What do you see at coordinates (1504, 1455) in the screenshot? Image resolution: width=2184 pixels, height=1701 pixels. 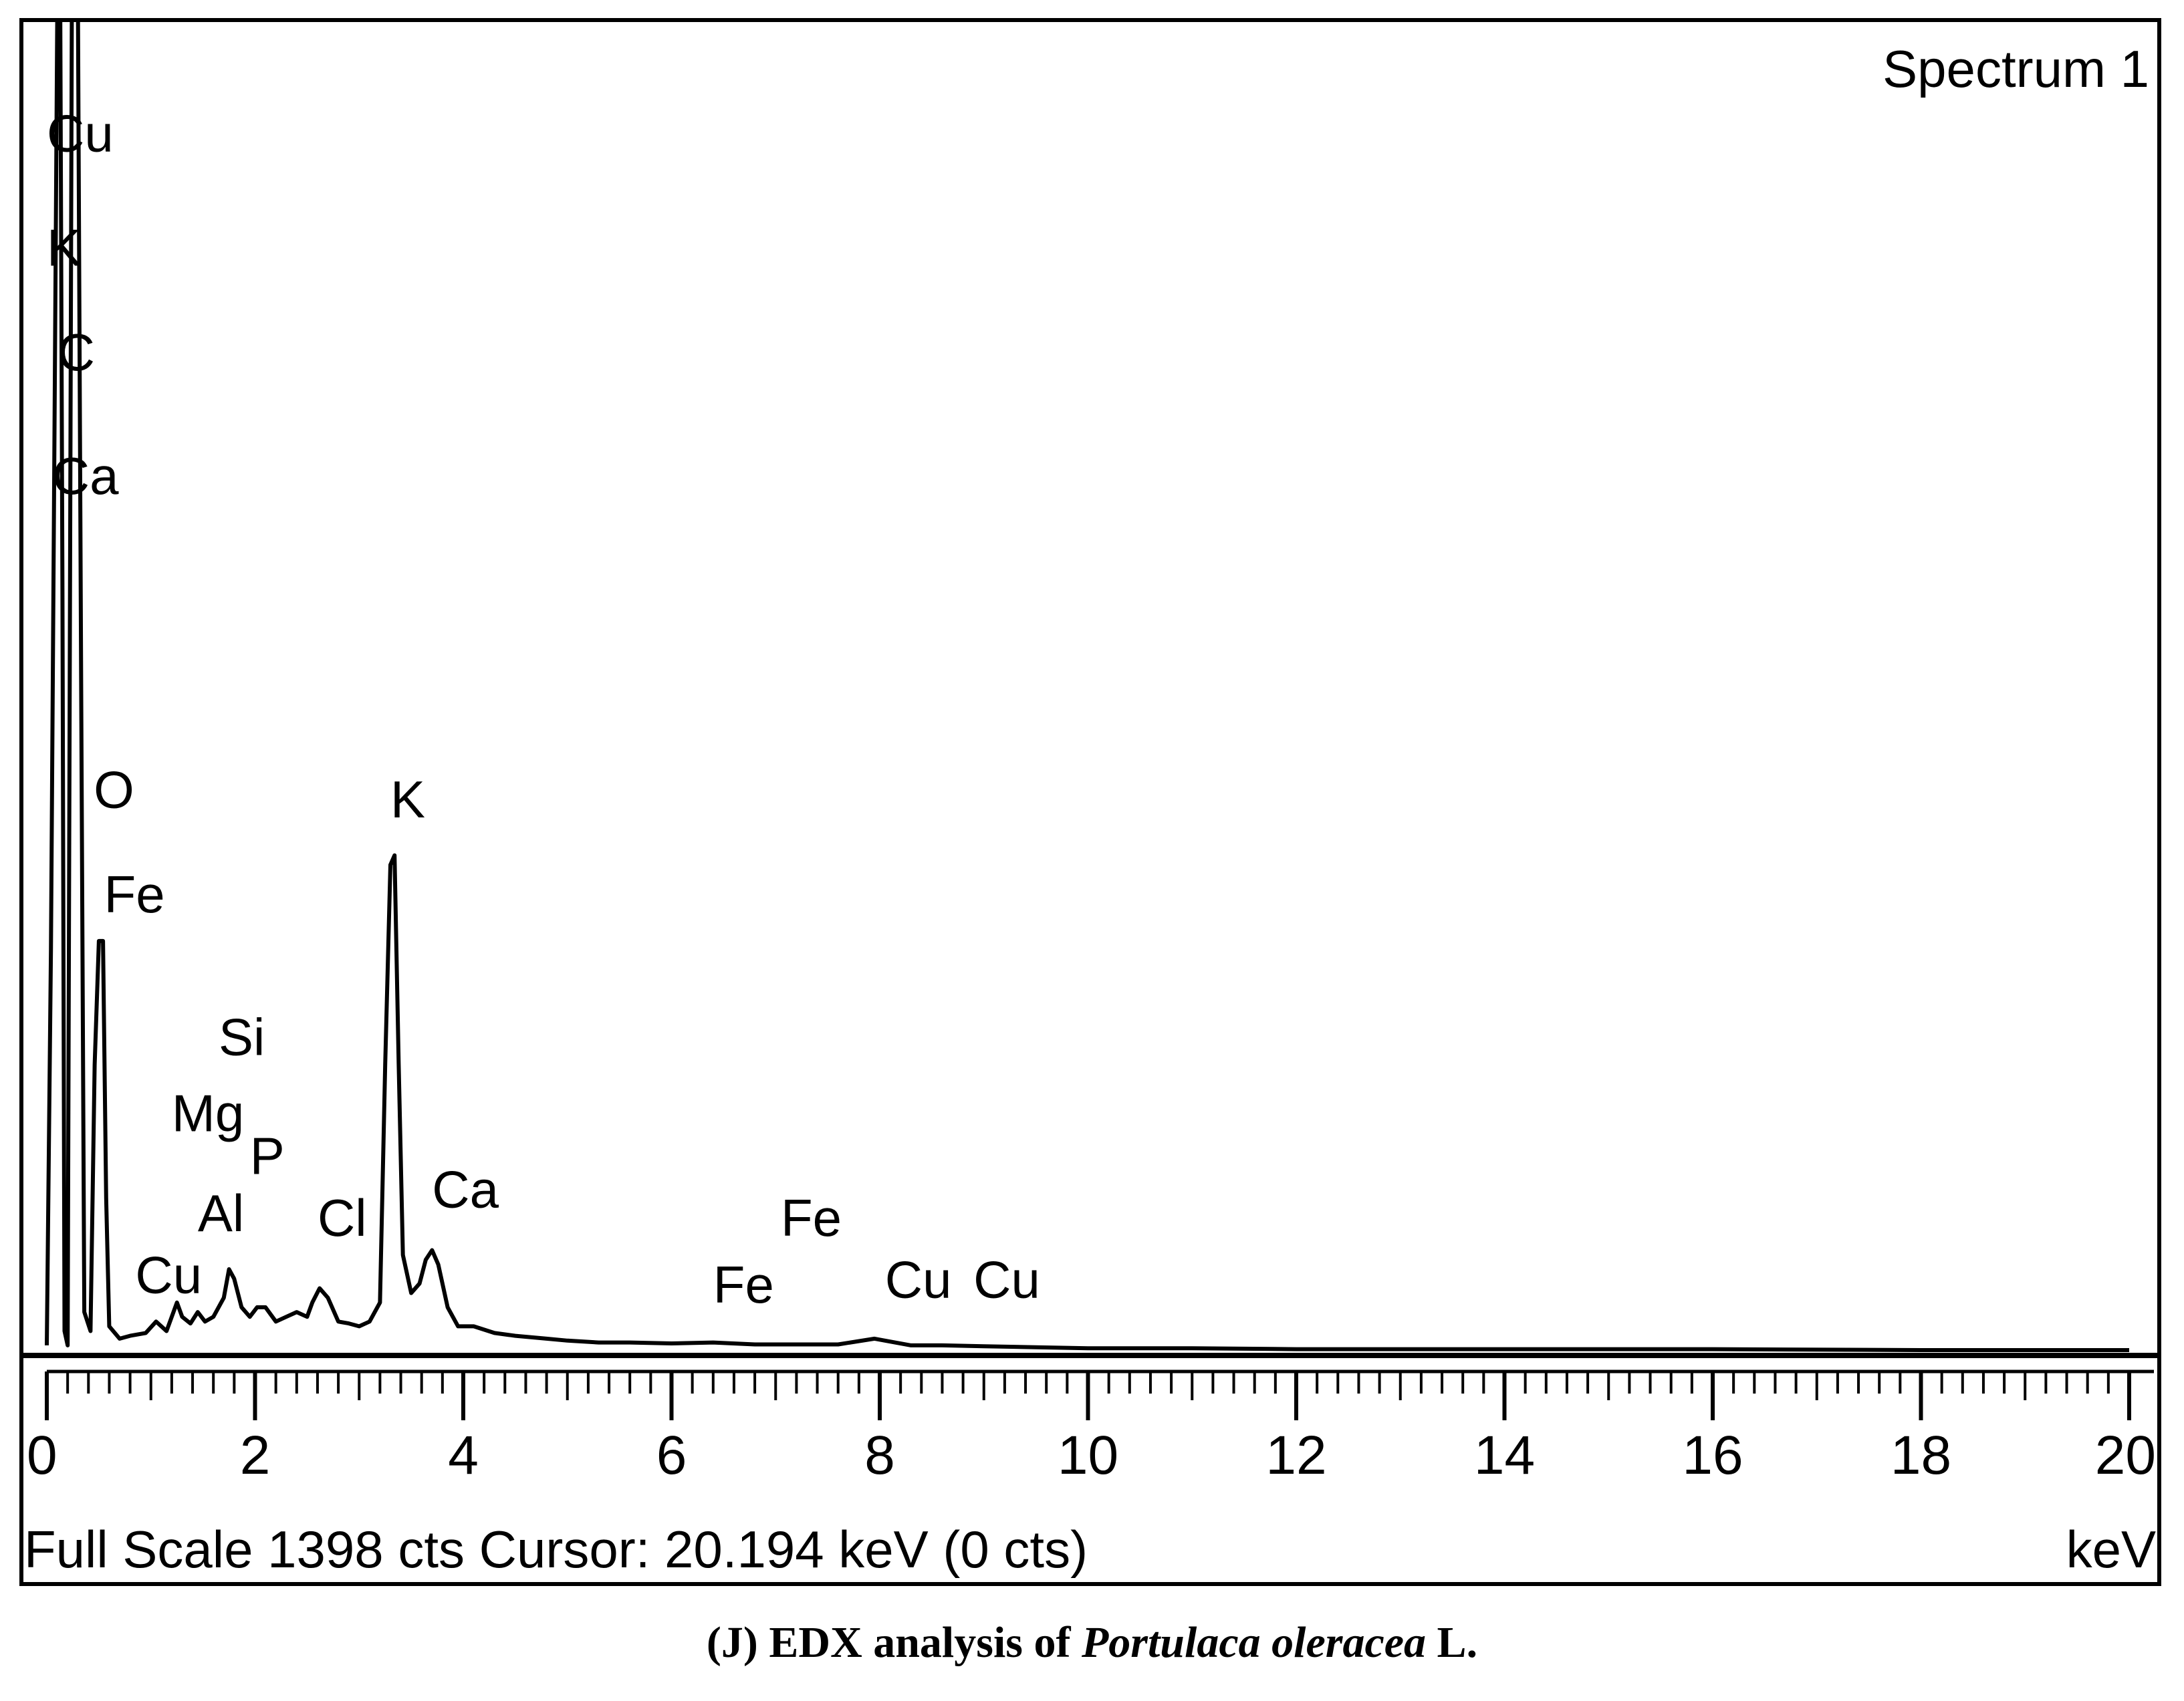 I see `x-tick-label: 14` at bounding box center [1504, 1455].